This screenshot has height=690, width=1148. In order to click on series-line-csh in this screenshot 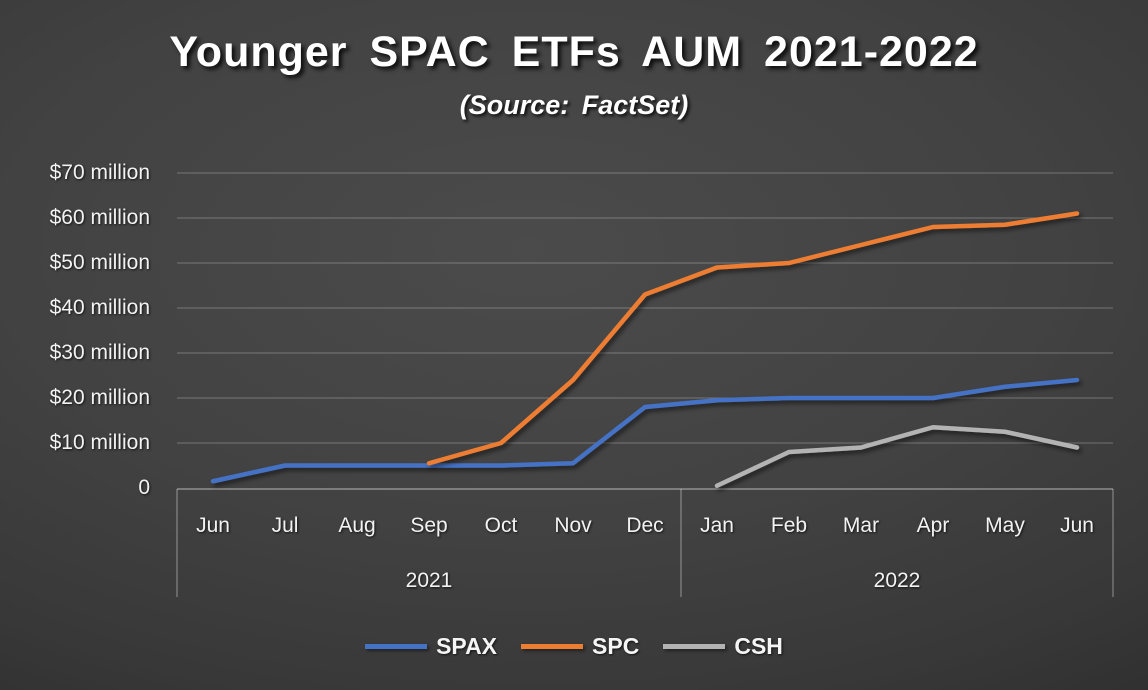, I will do `click(897, 456)`.